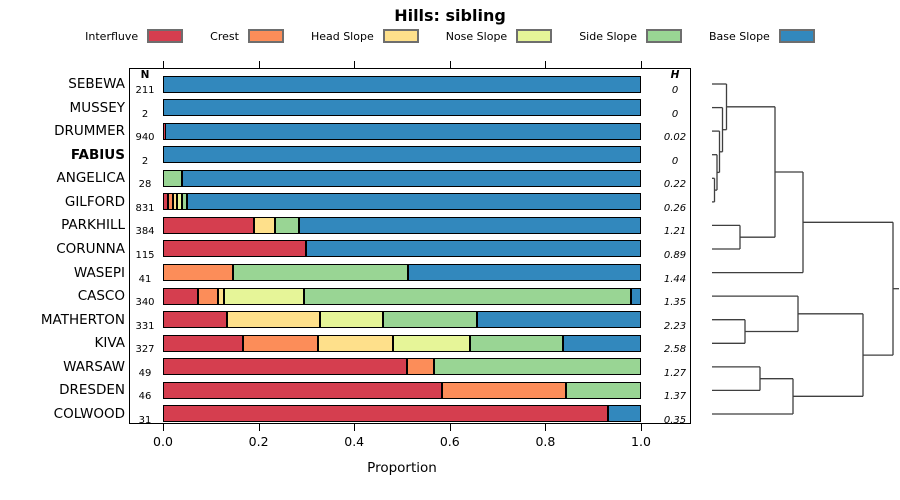 The width and height of the screenshot is (900, 500). I want to click on legend-item-base-slope: Base Slope, so click(762, 36).